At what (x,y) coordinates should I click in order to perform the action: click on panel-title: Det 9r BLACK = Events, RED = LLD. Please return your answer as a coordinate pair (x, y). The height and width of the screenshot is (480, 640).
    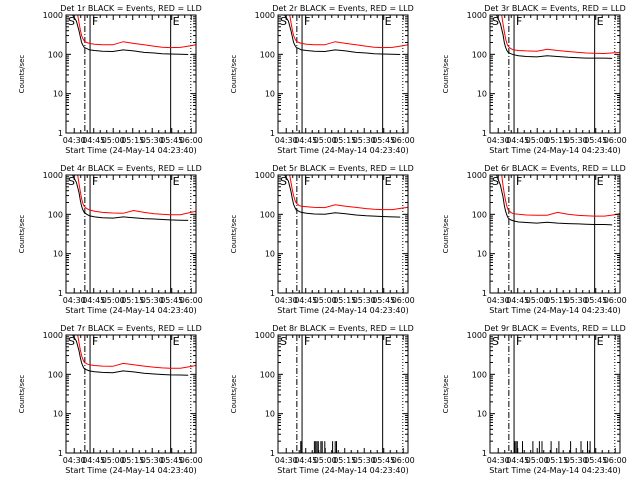
    Looking at the image, I should click on (555, 328).